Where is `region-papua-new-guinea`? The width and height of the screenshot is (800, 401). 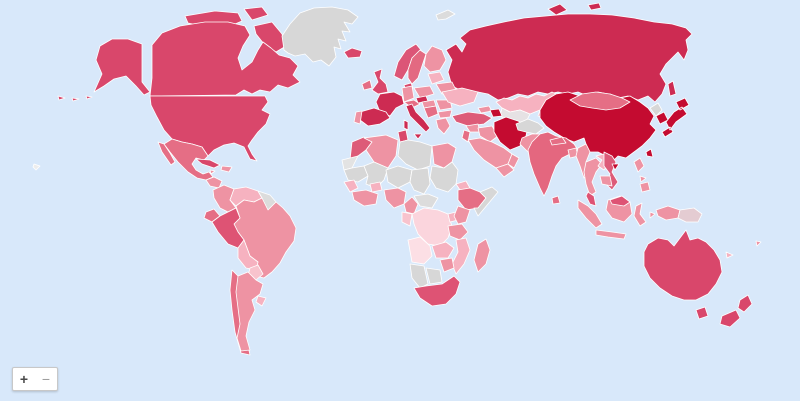 region-papua-new-guinea is located at coordinates (690, 215).